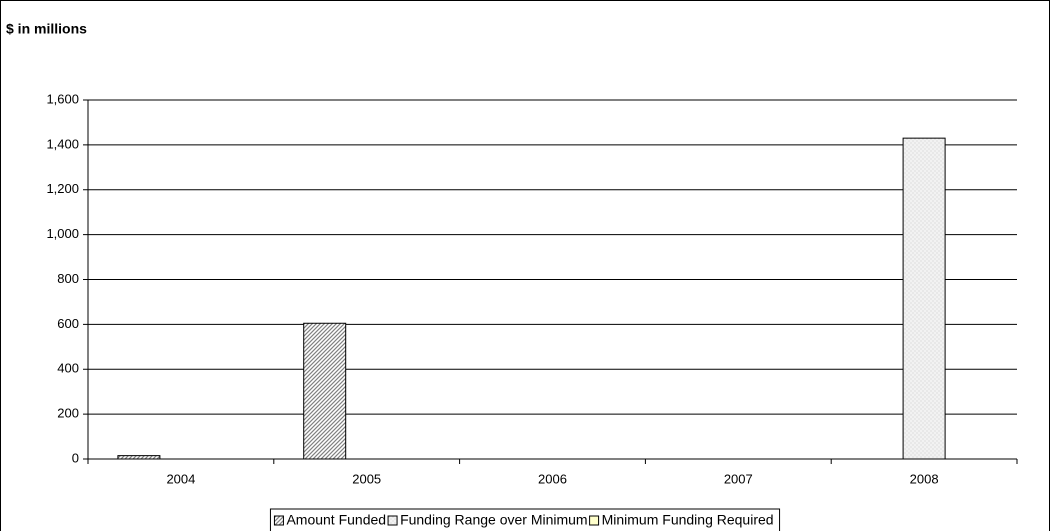 The image size is (1050, 531). What do you see at coordinates (62, 98) in the screenshot?
I see `y-tick-label: 1,600` at bounding box center [62, 98].